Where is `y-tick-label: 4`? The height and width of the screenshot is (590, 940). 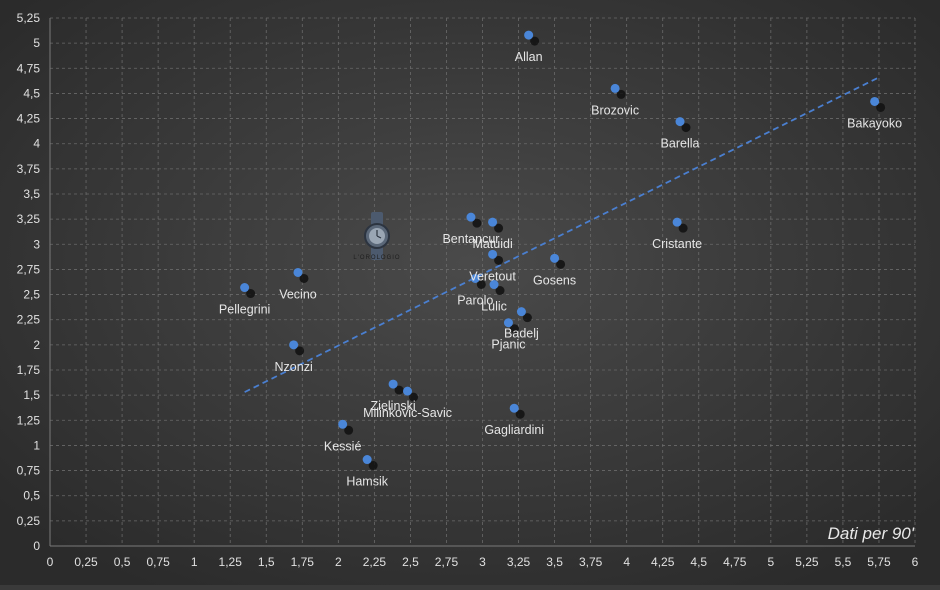
y-tick-label: 4 is located at coordinates (36, 144).